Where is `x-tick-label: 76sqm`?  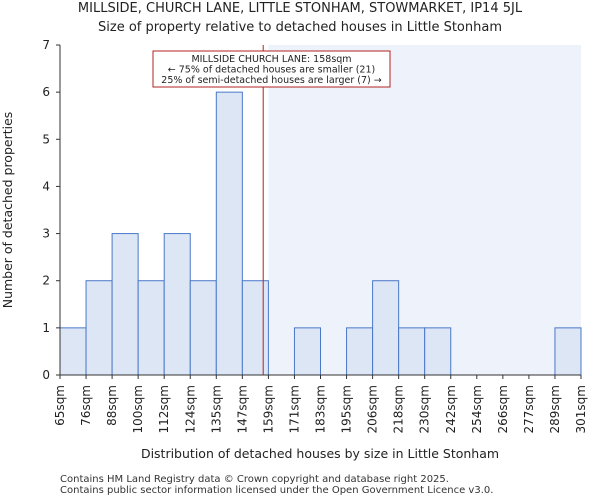
x-tick-label: 76sqm is located at coordinates (86, 405).